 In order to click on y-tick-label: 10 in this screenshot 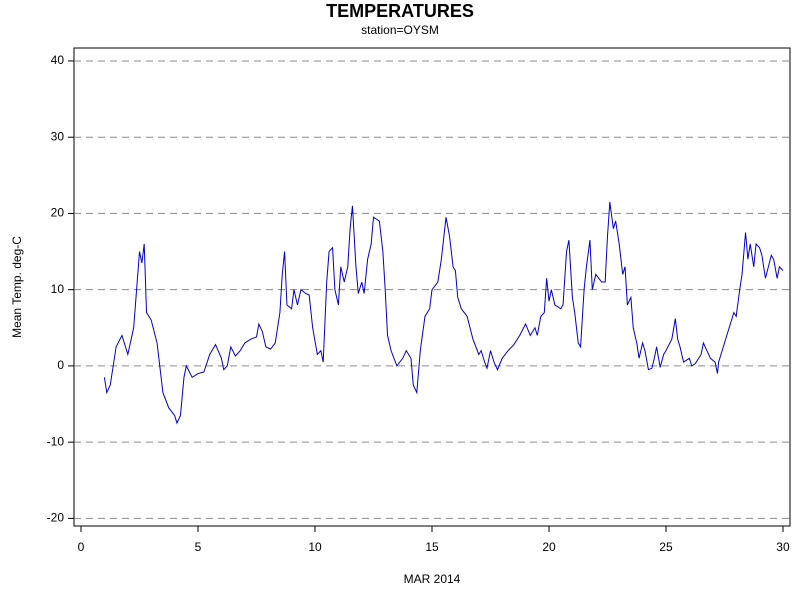, I will do `click(58, 289)`.